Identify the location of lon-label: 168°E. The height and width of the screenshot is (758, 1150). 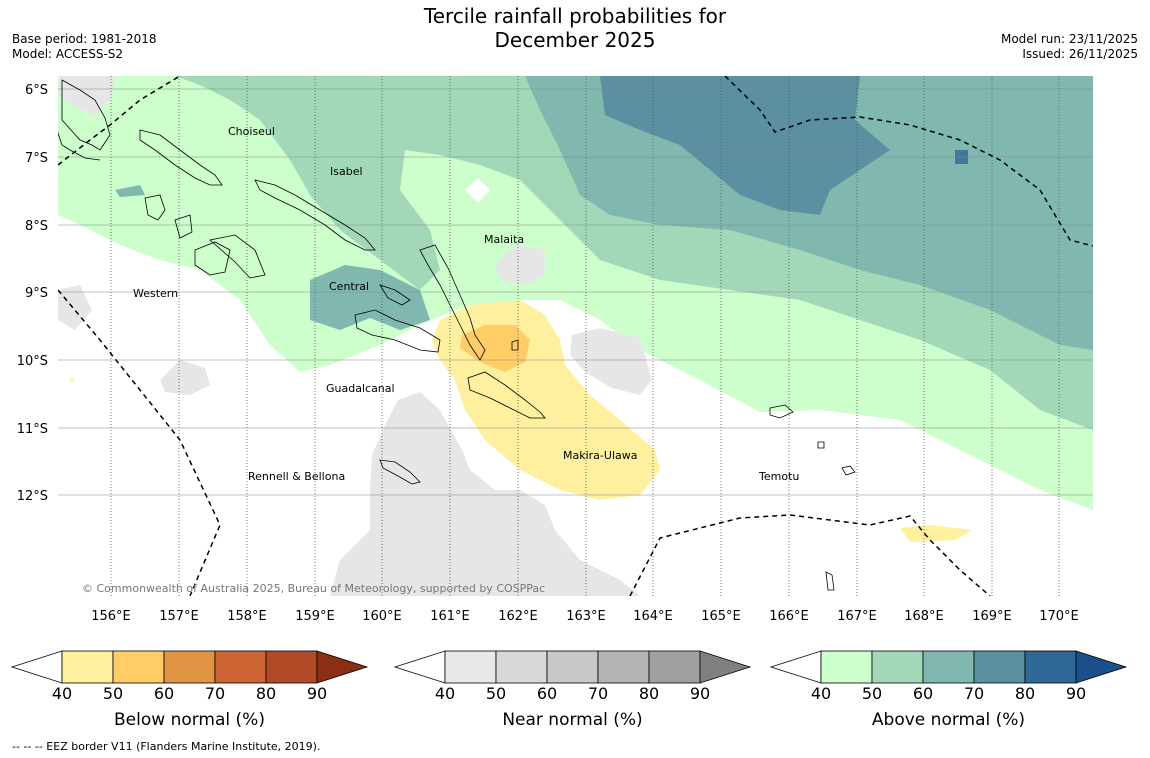
(924, 616).